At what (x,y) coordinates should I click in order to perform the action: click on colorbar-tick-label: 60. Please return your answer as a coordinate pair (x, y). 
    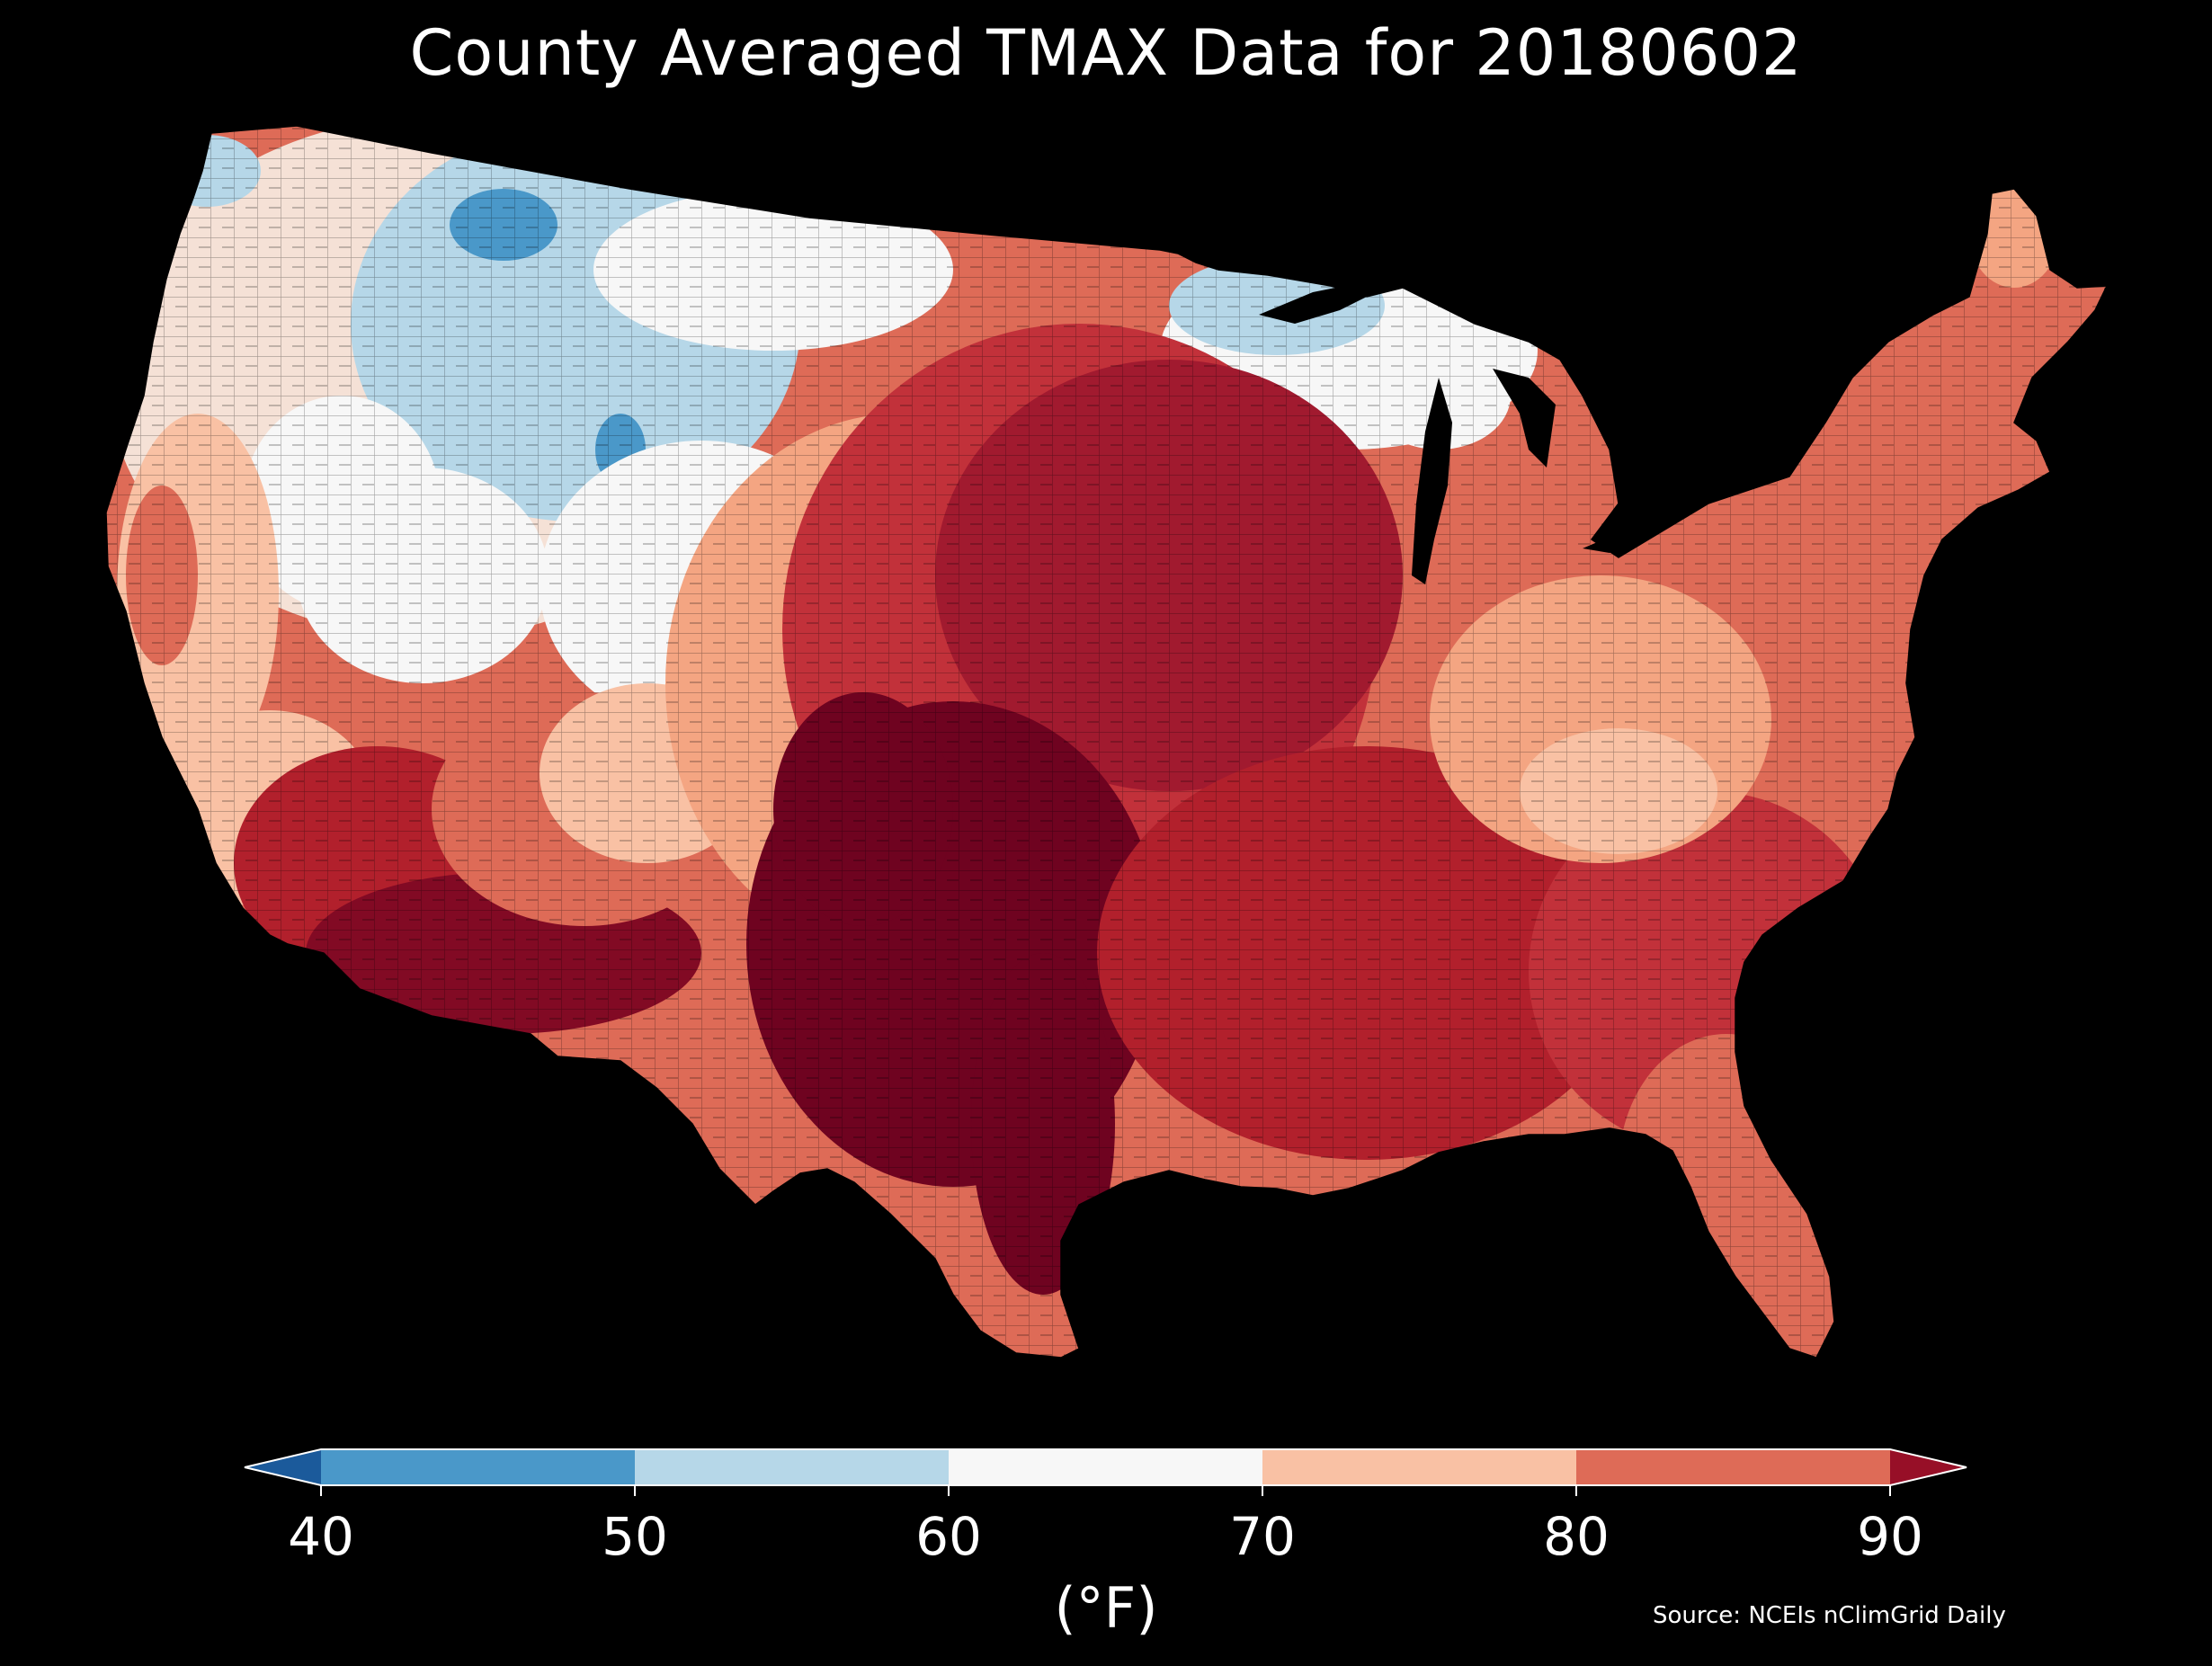
    Looking at the image, I should click on (948, 1537).